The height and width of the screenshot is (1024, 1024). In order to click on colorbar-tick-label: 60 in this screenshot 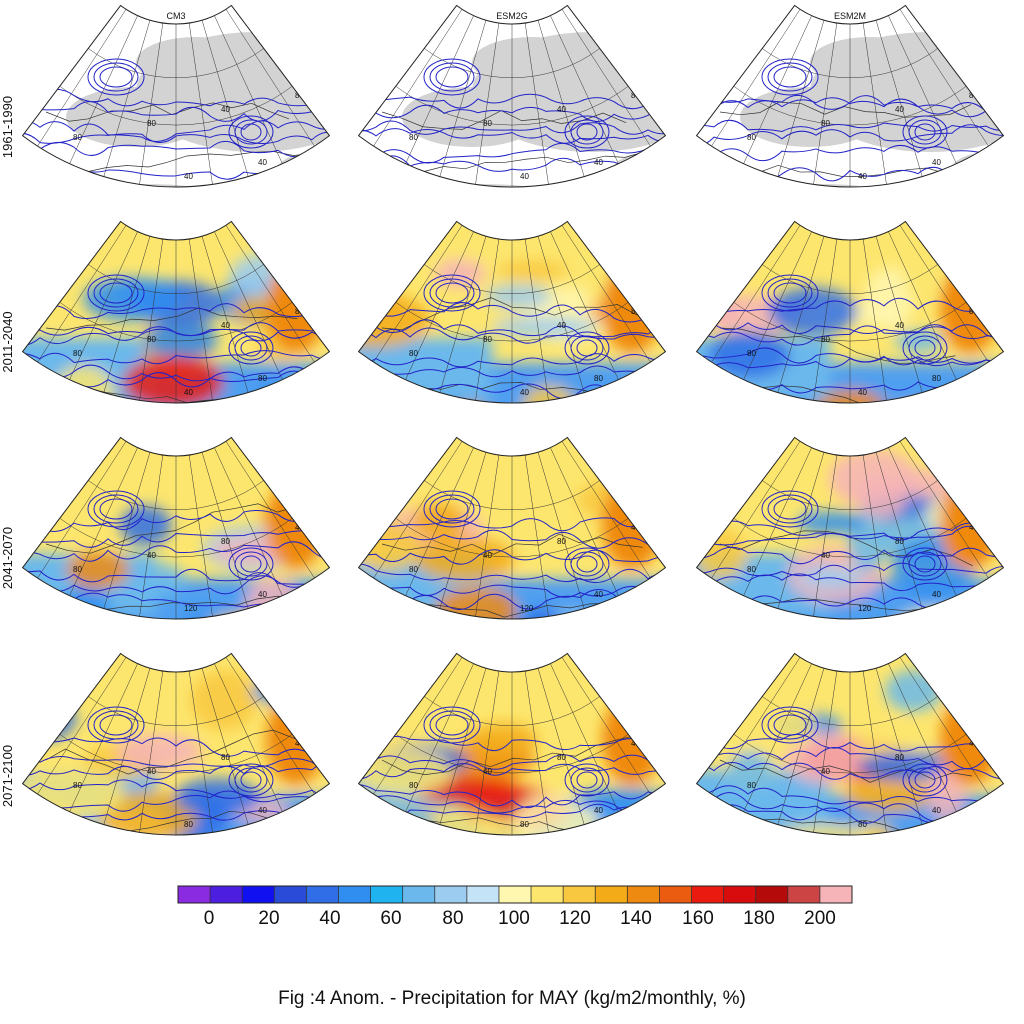, I will do `click(390, 918)`.